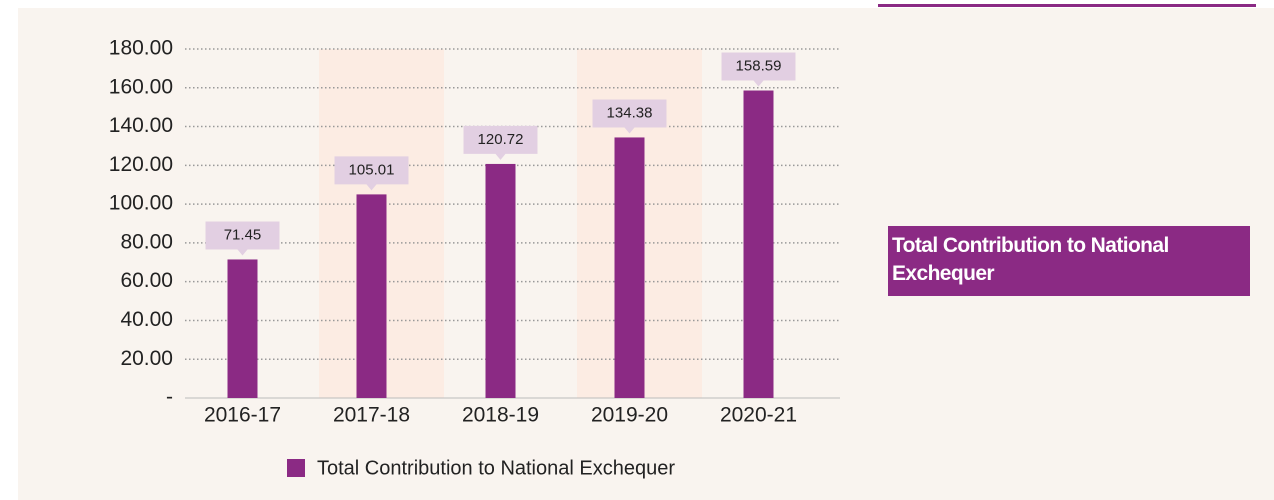  Describe the element at coordinates (372, 169) in the screenshot. I see `data-label: 105.01` at that location.